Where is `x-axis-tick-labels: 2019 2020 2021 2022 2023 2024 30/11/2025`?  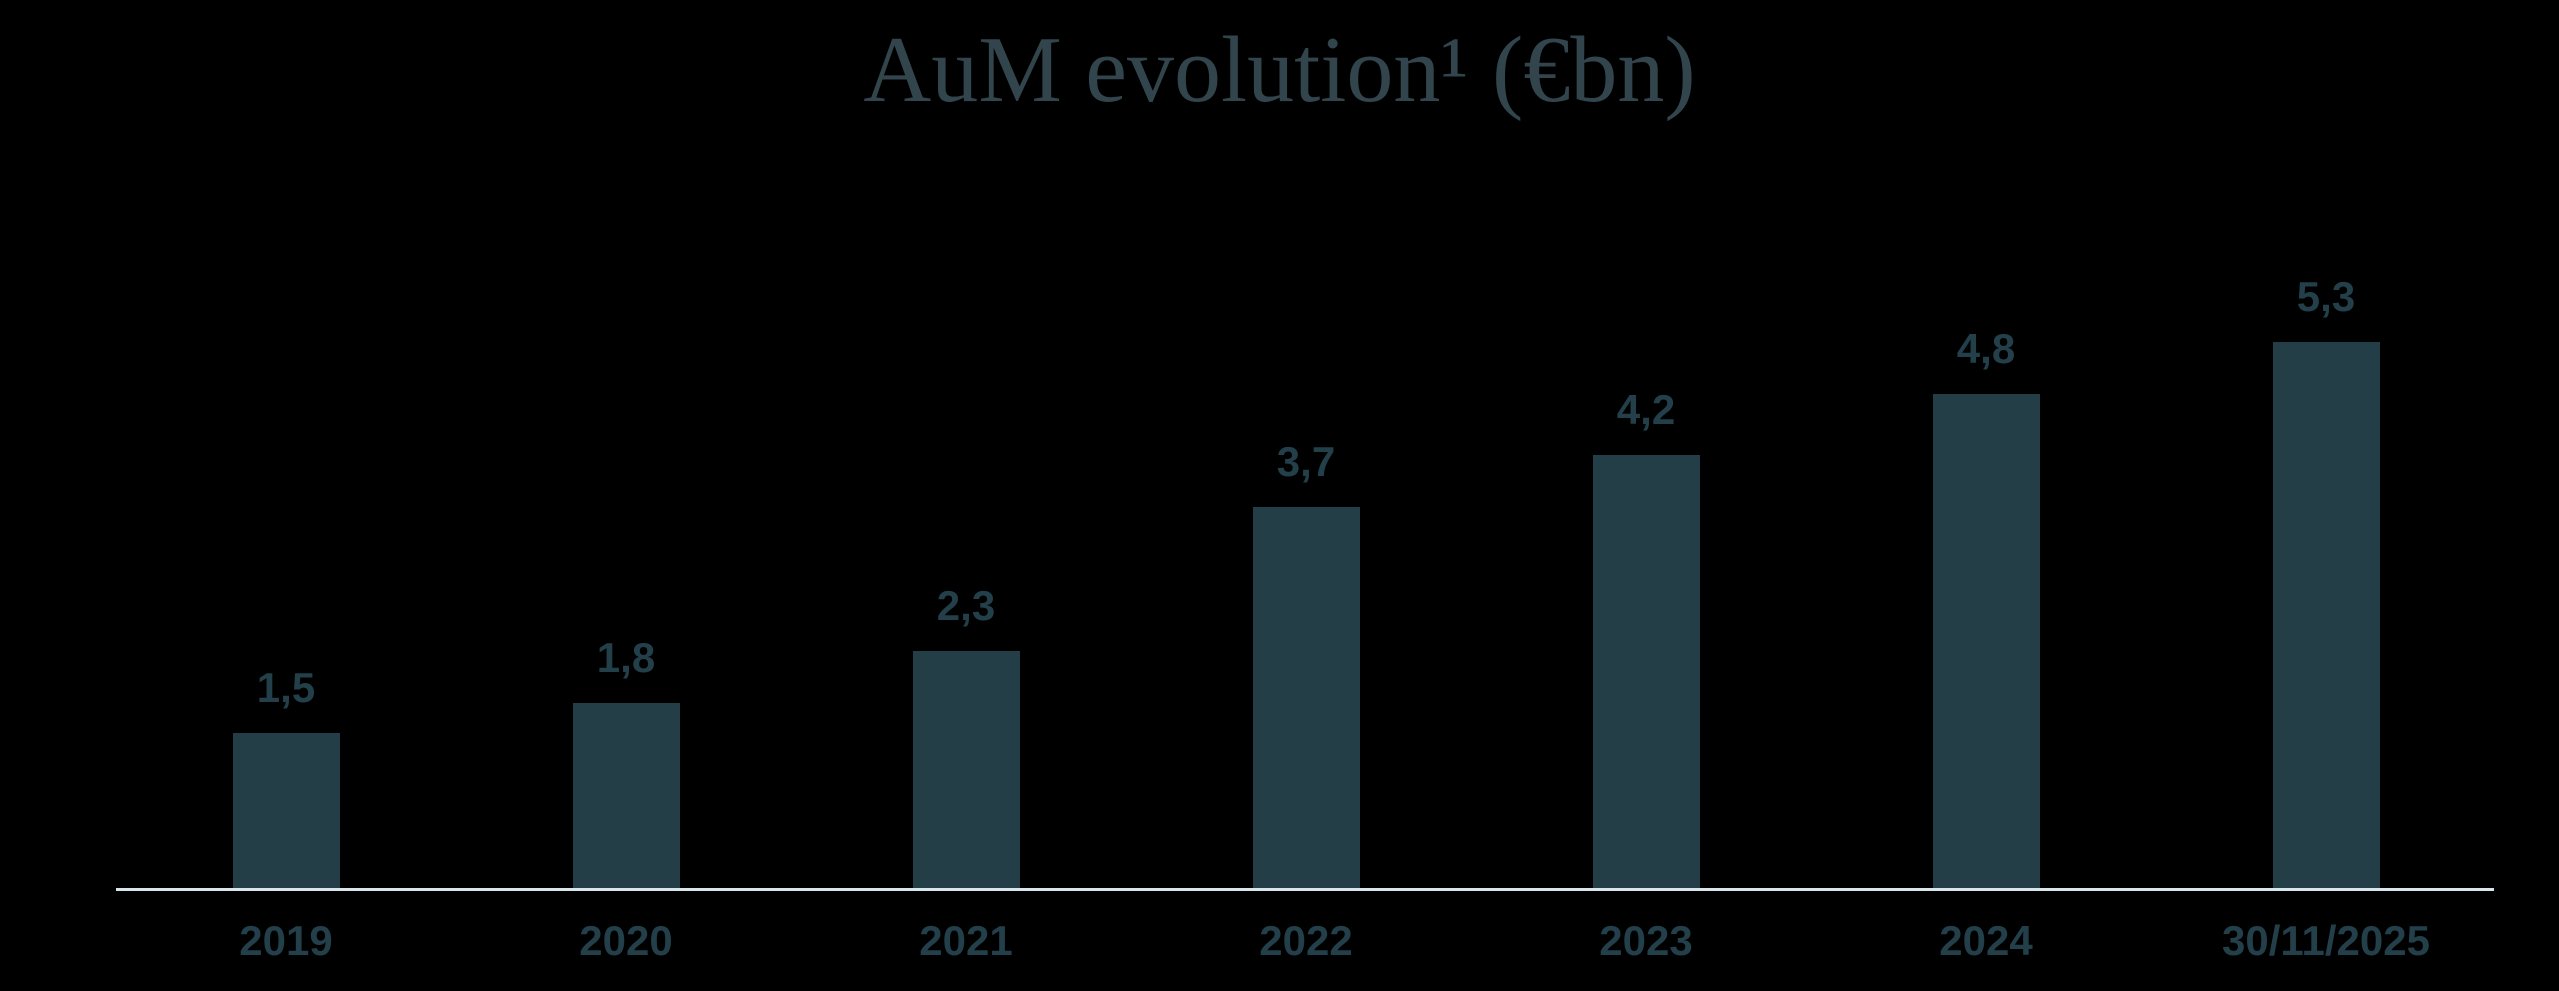 x-axis-tick-labels: 2019 2020 2021 2022 2023 2024 30/11/2025 is located at coordinates (1306, 940).